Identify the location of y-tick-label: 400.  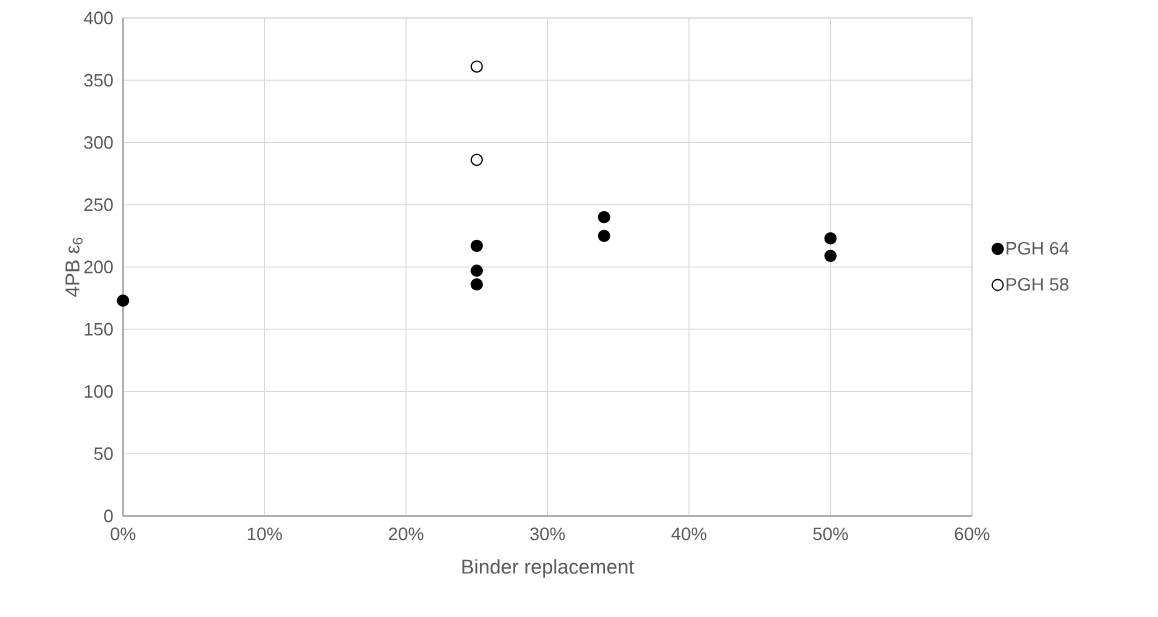
(98, 18).